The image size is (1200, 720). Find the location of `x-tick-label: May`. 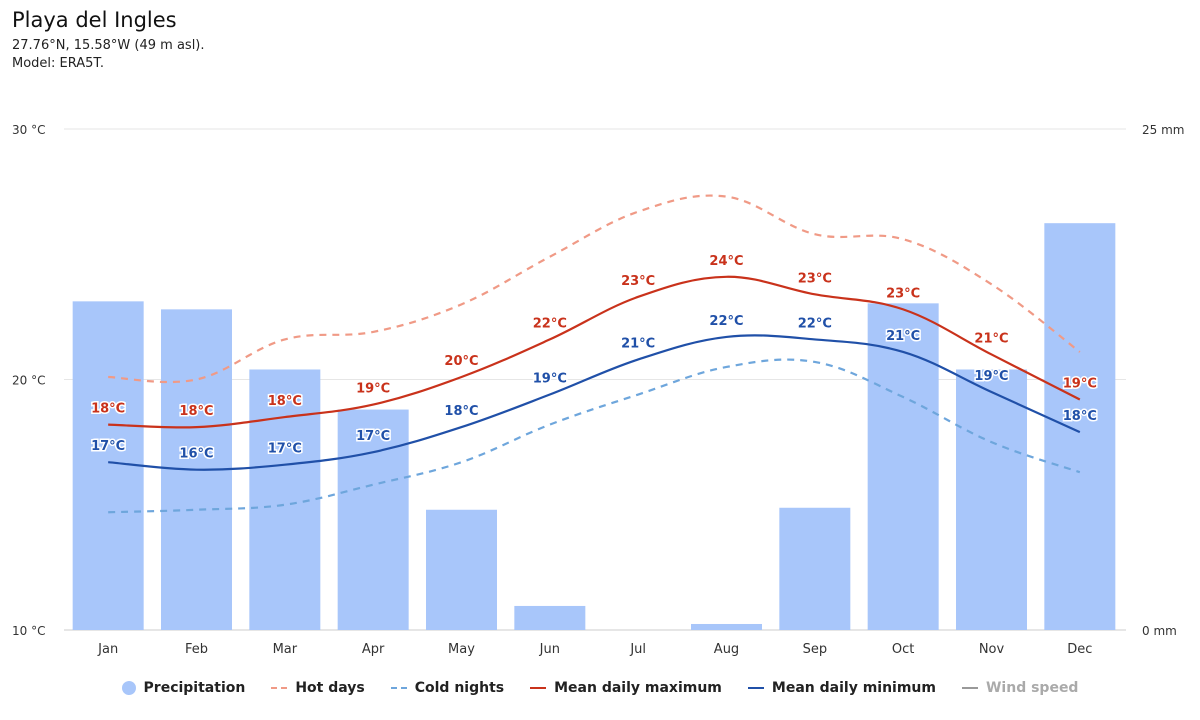

x-tick-label: May is located at coordinates (461, 649).